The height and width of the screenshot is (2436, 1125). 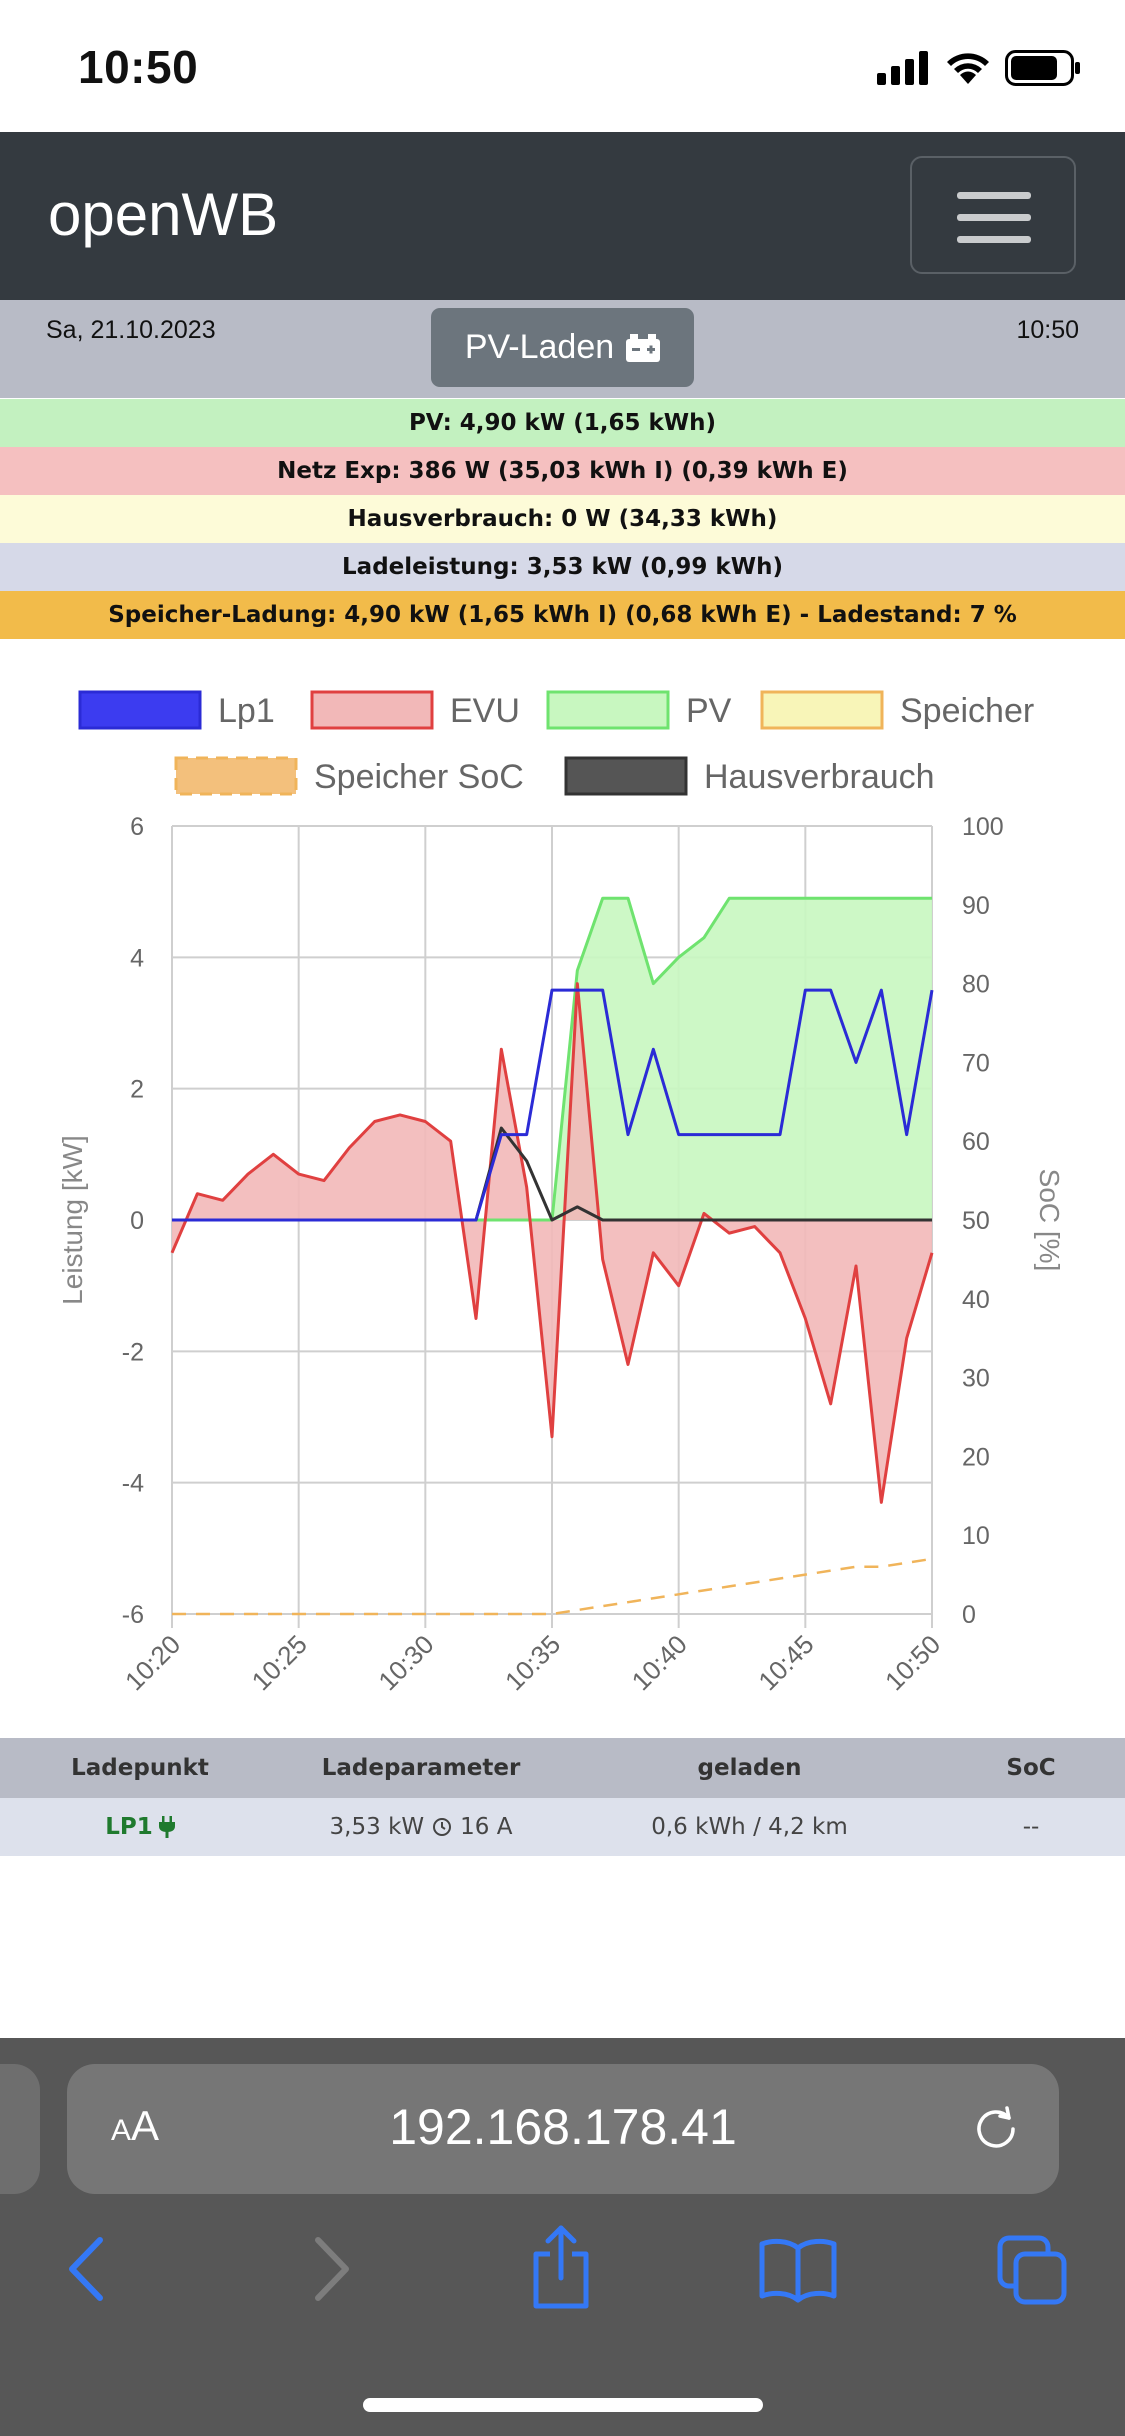 I want to click on home-indicator, so click(x=563, y=2405).